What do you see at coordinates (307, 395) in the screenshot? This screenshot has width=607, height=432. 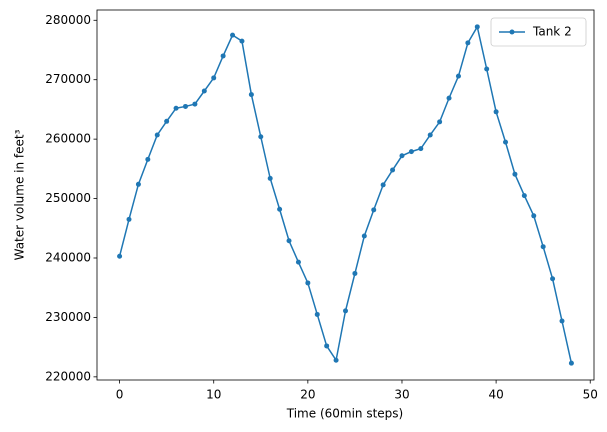 I see `x-tick-label: 20` at bounding box center [307, 395].